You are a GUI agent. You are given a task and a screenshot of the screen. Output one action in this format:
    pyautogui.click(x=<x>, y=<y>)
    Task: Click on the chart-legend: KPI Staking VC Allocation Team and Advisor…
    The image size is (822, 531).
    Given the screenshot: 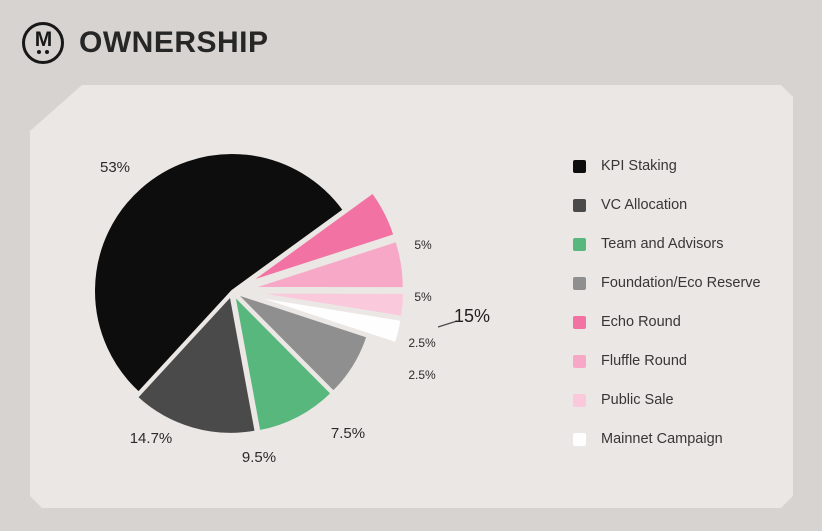 What is the action you would take?
    pyautogui.click(x=667, y=302)
    